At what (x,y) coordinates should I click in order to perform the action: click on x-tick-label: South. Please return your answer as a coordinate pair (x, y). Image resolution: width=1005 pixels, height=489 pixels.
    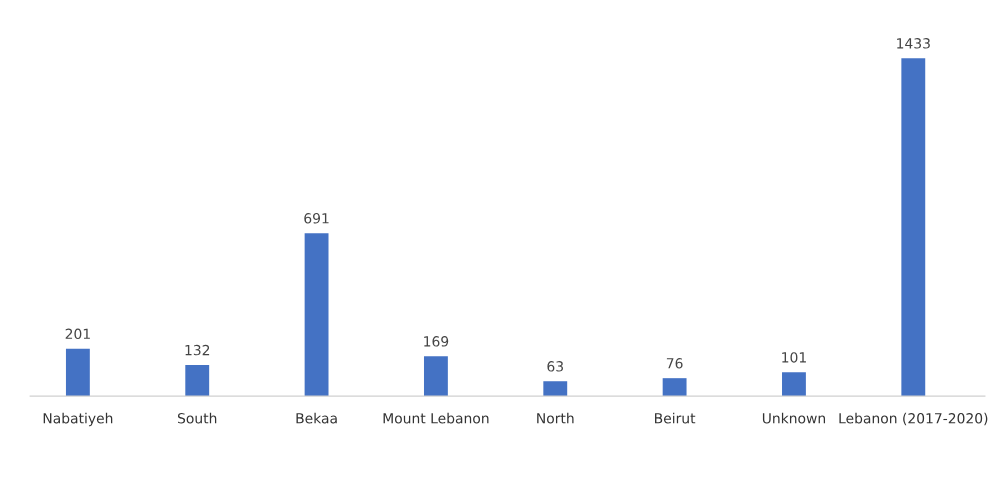
    Looking at the image, I should click on (197, 418).